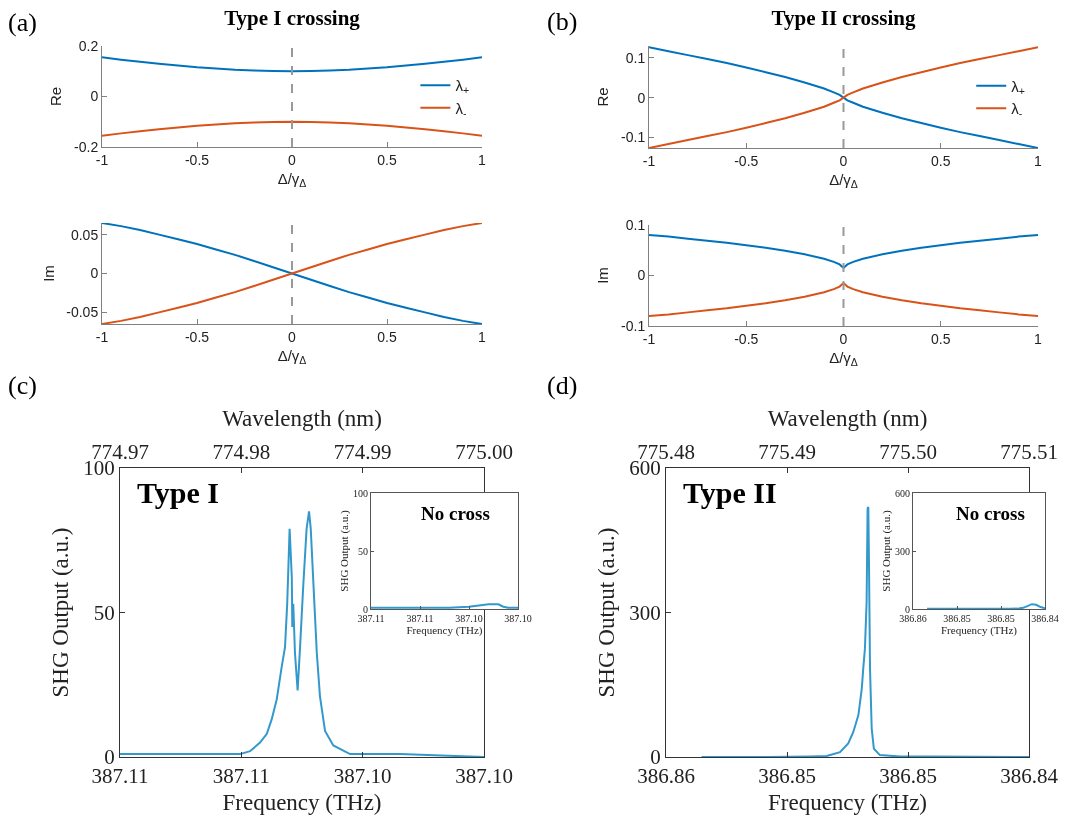 The width and height of the screenshot is (1075, 831). What do you see at coordinates (362, 451) in the screenshot?
I see `x2-tick-label: 774.99` at bounding box center [362, 451].